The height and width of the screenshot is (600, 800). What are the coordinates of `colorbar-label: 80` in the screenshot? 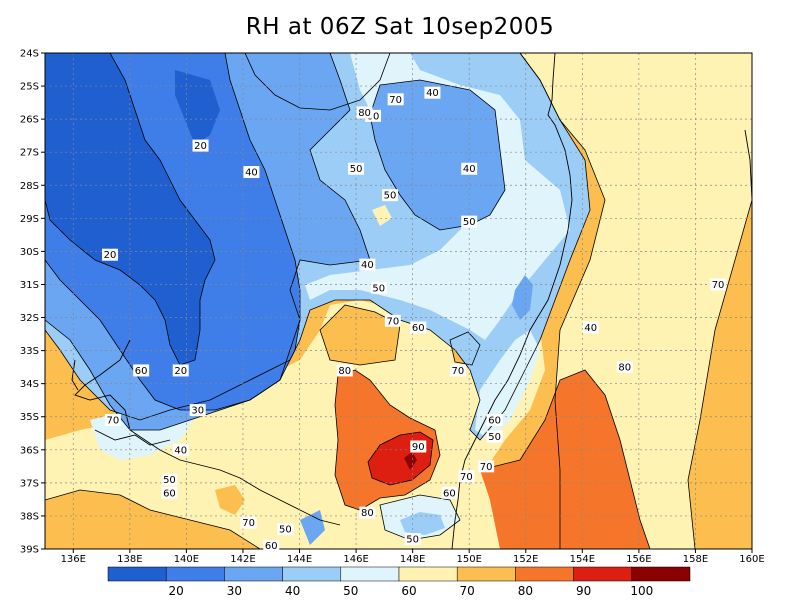 It's located at (525, 591).